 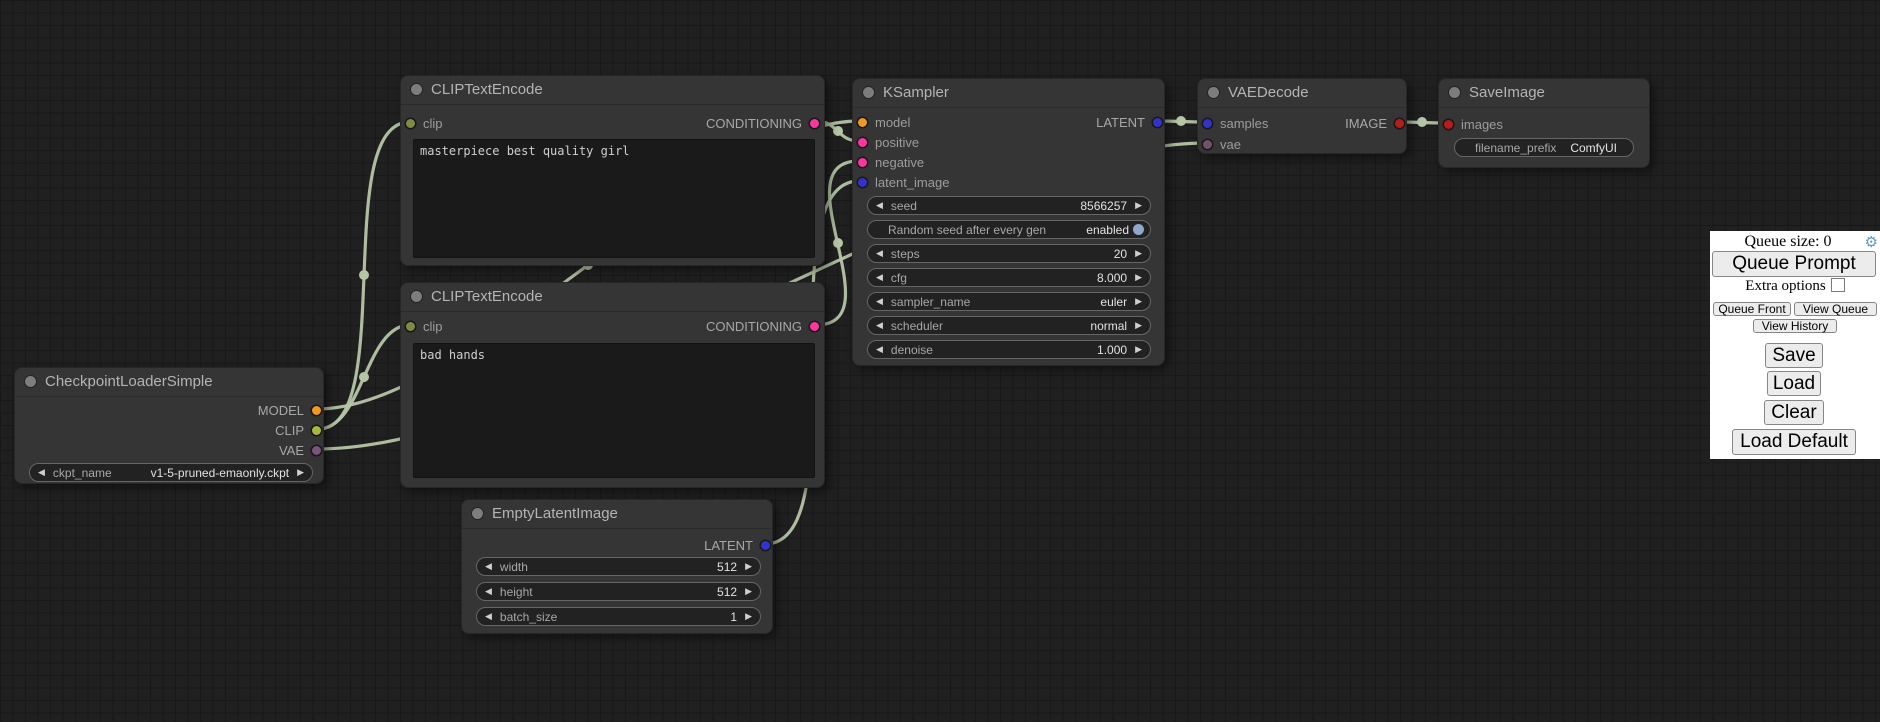 I want to click on node-save-image: SaveImage images filename_prefix ComfyUI, so click(x=1544, y=123).